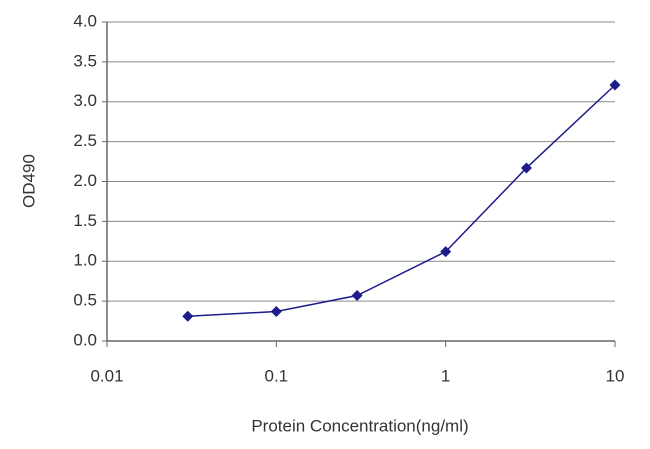 This screenshot has height=449, width=650. What do you see at coordinates (85, 100) in the screenshot?
I see `y-tick-label: 3.0` at bounding box center [85, 100].